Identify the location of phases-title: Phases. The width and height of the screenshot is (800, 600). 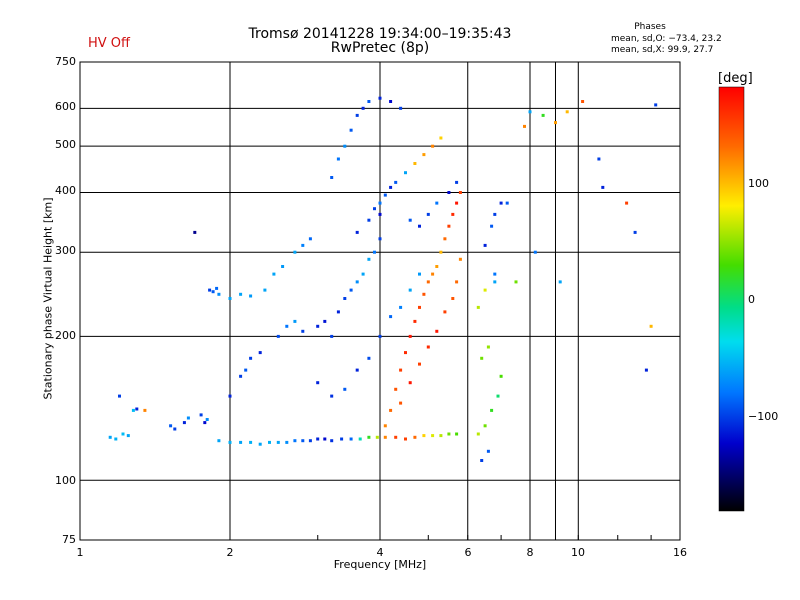
(650, 27).